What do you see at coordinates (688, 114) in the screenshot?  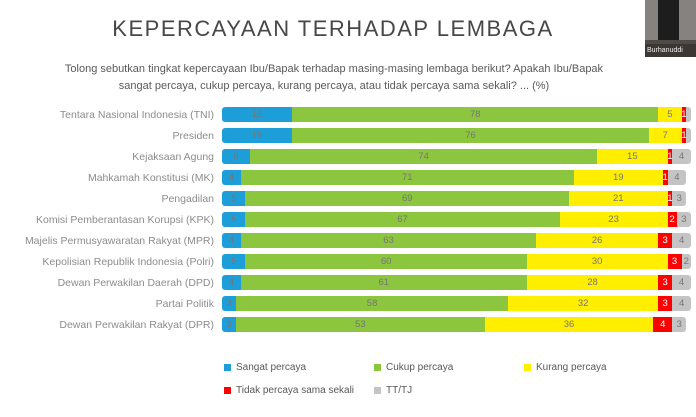 I see `bar-segment` at bounding box center [688, 114].